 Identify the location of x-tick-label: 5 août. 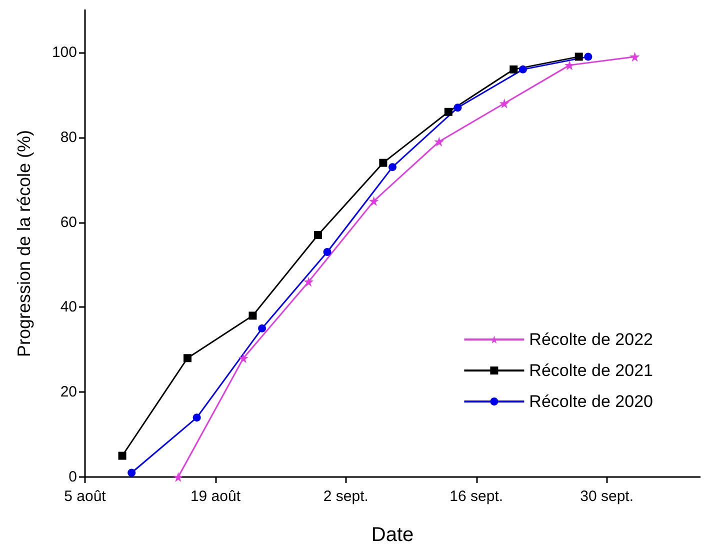
(85, 496).